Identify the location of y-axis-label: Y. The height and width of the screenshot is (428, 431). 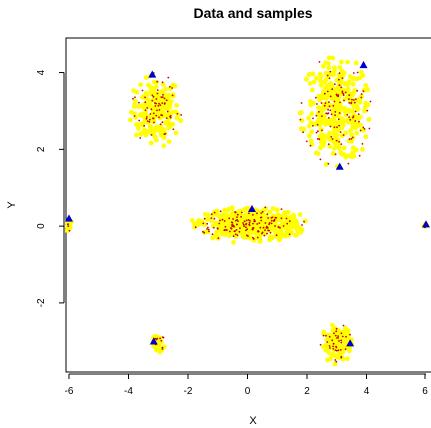
(12, 205).